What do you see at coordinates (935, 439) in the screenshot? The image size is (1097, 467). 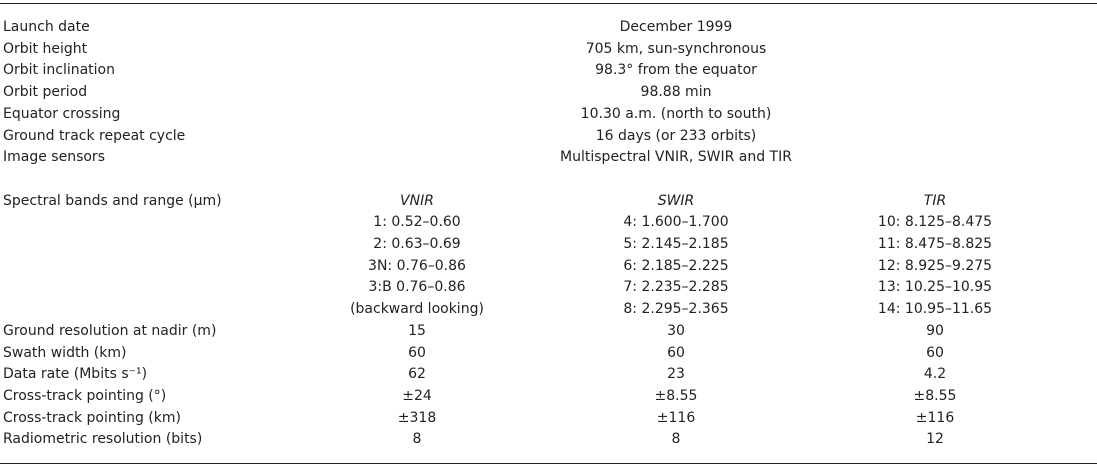 I see `row-value: 12` at bounding box center [935, 439].